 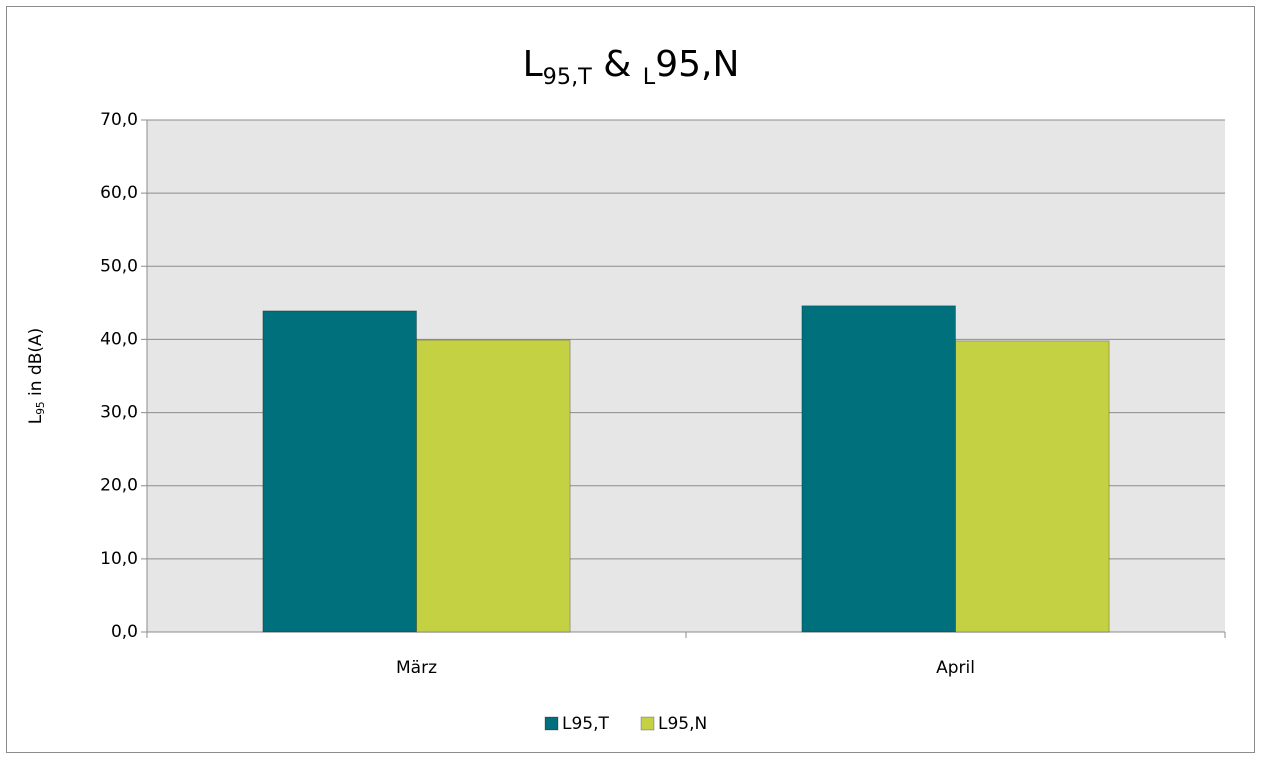 What do you see at coordinates (416, 668) in the screenshot?
I see `x-tick-label: März` at bounding box center [416, 668].